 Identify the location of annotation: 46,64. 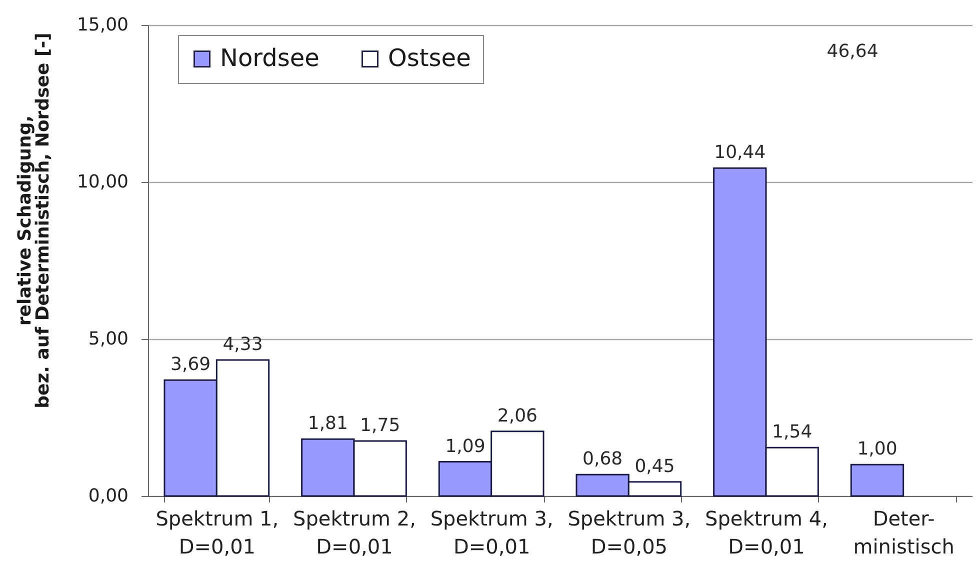
(852, 51).